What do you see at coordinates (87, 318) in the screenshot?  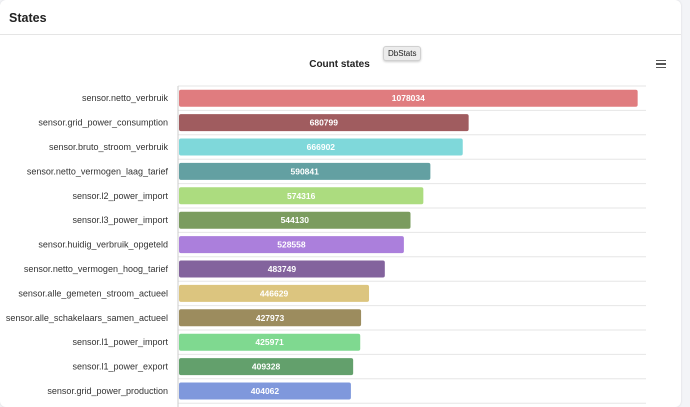 I see `category-label: sensor.alle_schakelaars_samen_actueel` at bounding box center [87, 318].